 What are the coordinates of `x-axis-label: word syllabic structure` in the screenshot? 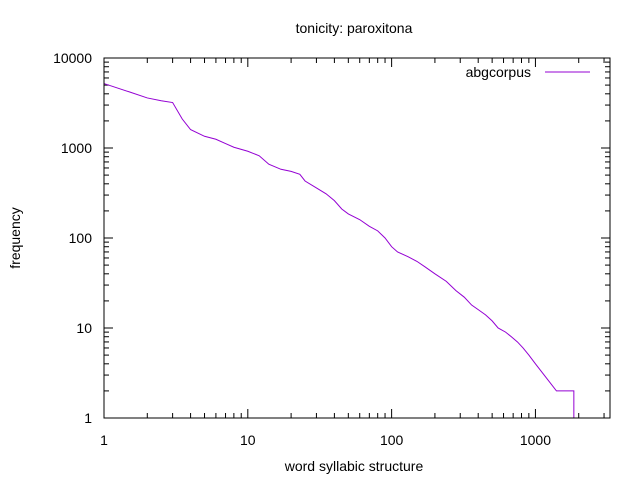 It's located at (354, 466).